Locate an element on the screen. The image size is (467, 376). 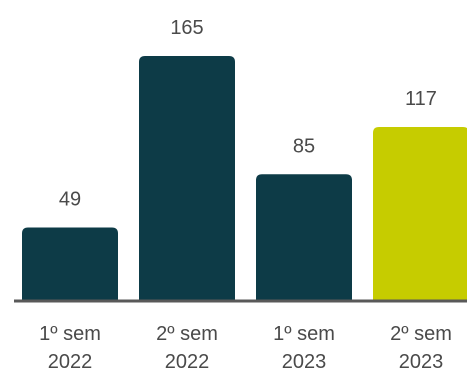
category-label-3-line-0: 2º sem is located at coordinates (421, 334).